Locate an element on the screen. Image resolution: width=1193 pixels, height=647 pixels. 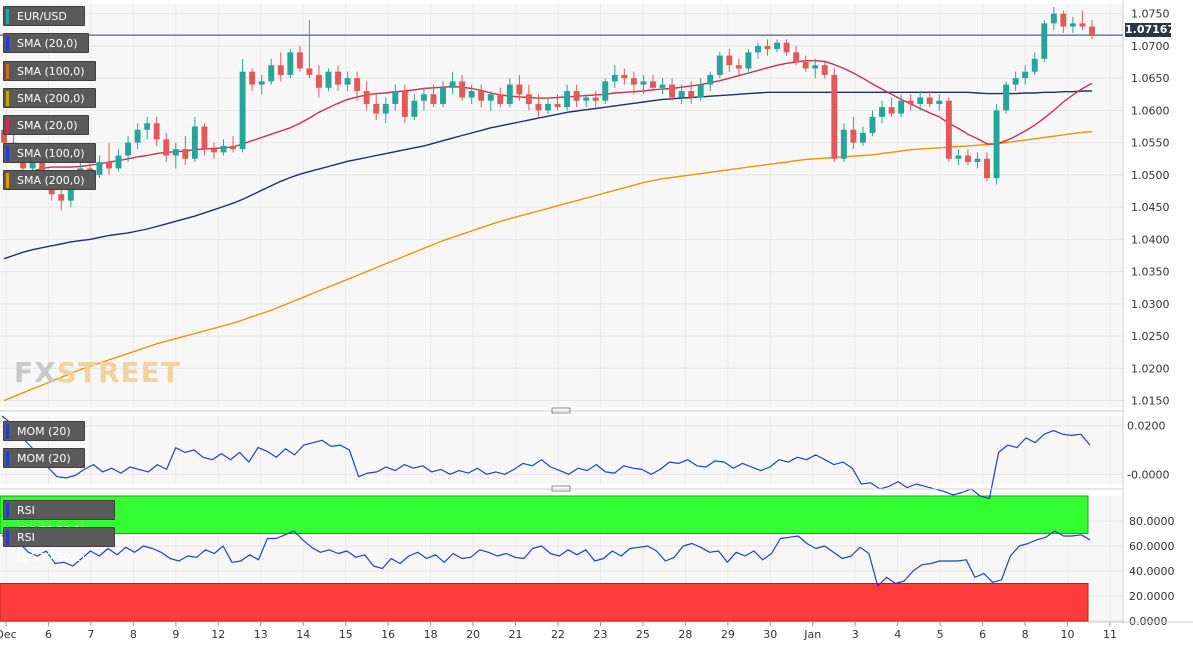
rsi-y-tick-label: 60.0000 is located at coordinates (1152, 546).